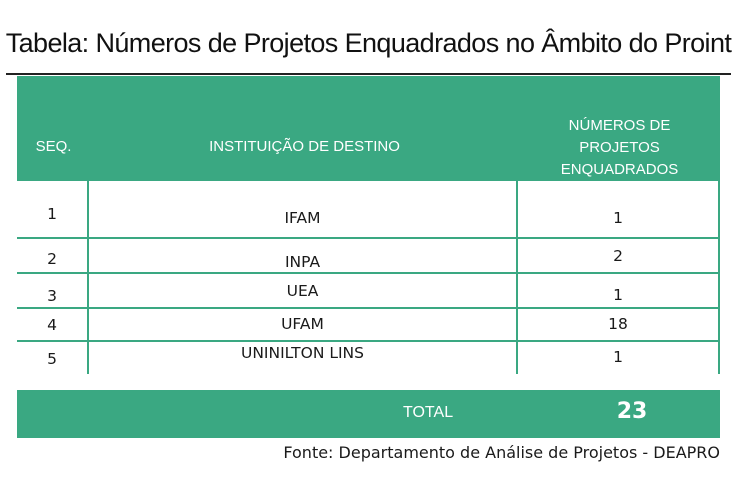 The width and height of the screenshot is (737, 500). Describe the element at coordinates (368, 414) in the screenshot. I see `total-row: TOTAL 23` at that location.